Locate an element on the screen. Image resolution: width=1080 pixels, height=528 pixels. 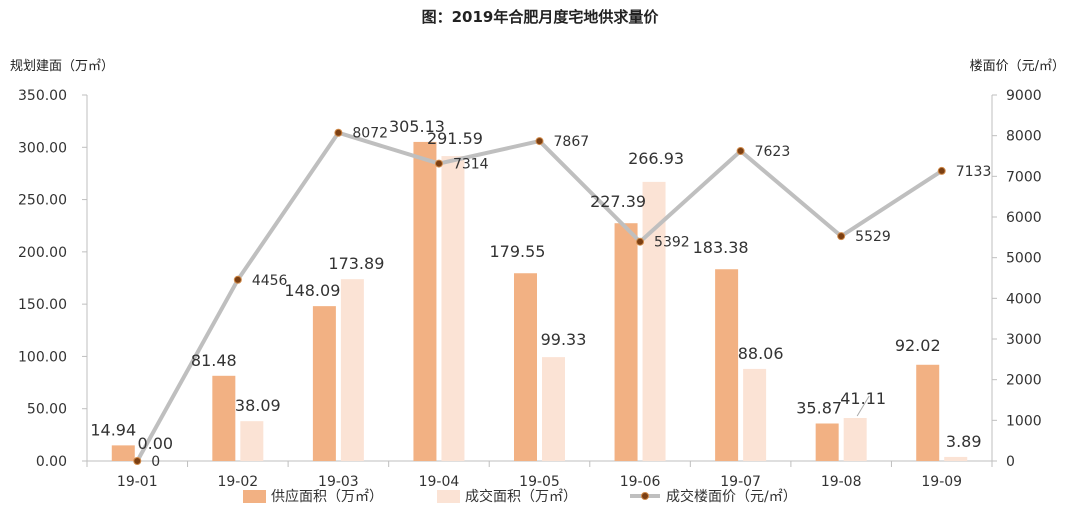
legend-label-deal: 成交面积（万㎡） is located at coordinates (521, 496).